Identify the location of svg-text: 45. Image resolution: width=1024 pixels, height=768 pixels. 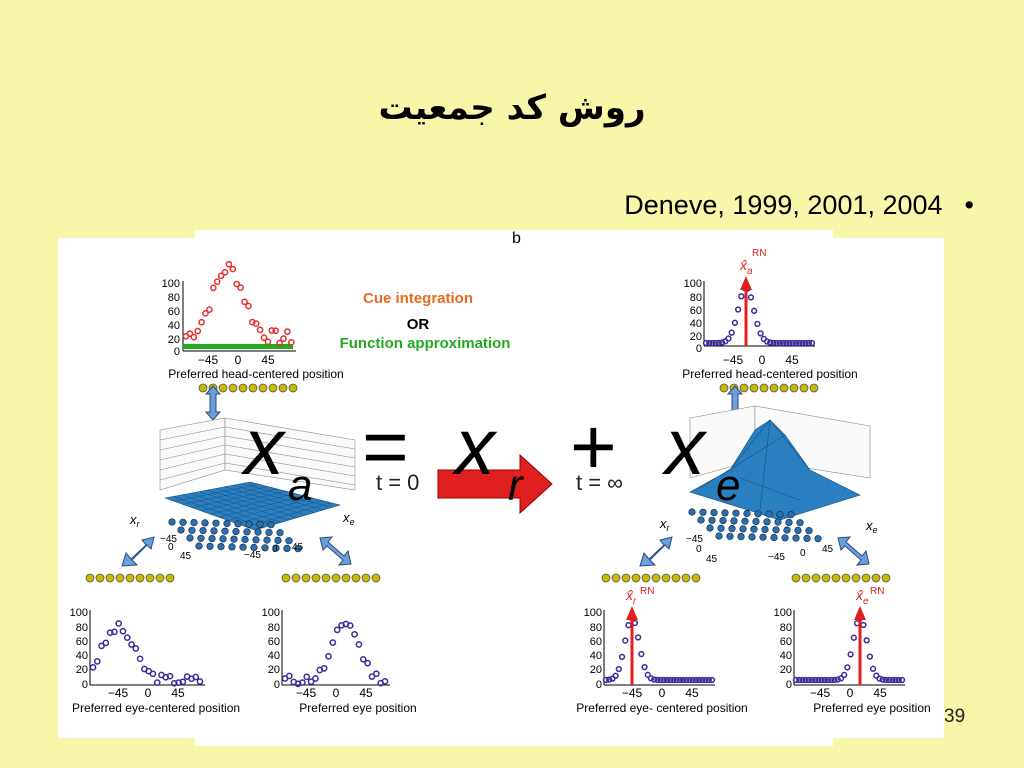
(186, 556).